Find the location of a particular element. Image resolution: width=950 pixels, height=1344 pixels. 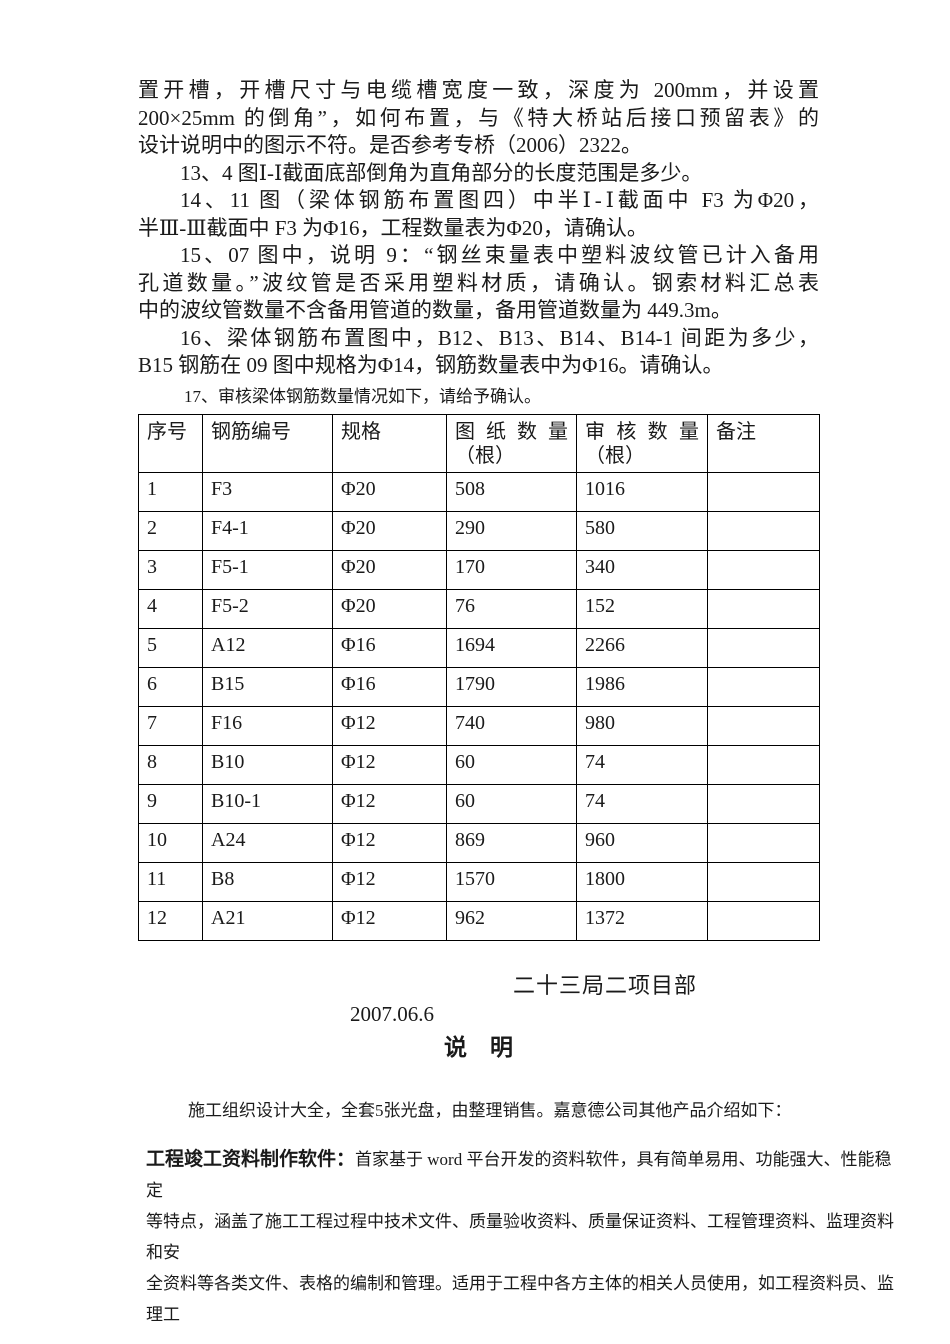

table-cell: 6 is located at coordinates (170, 686).